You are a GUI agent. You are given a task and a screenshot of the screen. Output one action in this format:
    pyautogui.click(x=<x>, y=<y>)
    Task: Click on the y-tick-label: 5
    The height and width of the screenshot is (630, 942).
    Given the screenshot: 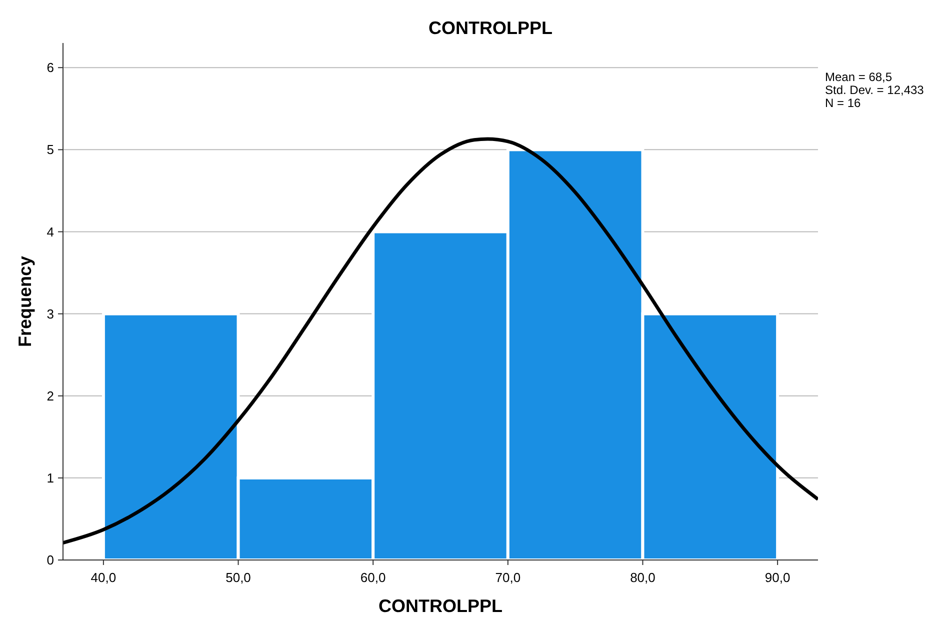 What is the action you would take?
    pyautogui.click(x=50, y=150)
    